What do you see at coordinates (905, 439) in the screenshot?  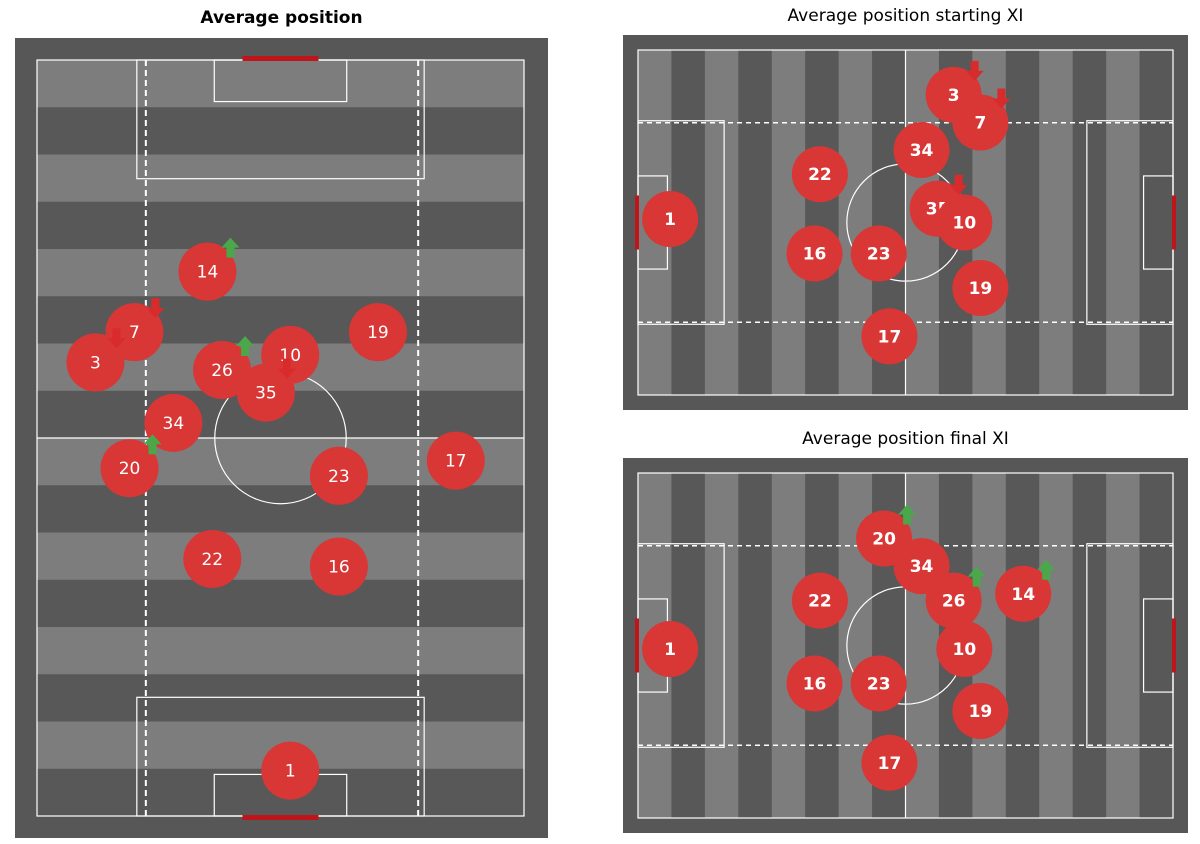 I see `chart-title-final-xi: Average position final XI` at bounding box center [905, 439].